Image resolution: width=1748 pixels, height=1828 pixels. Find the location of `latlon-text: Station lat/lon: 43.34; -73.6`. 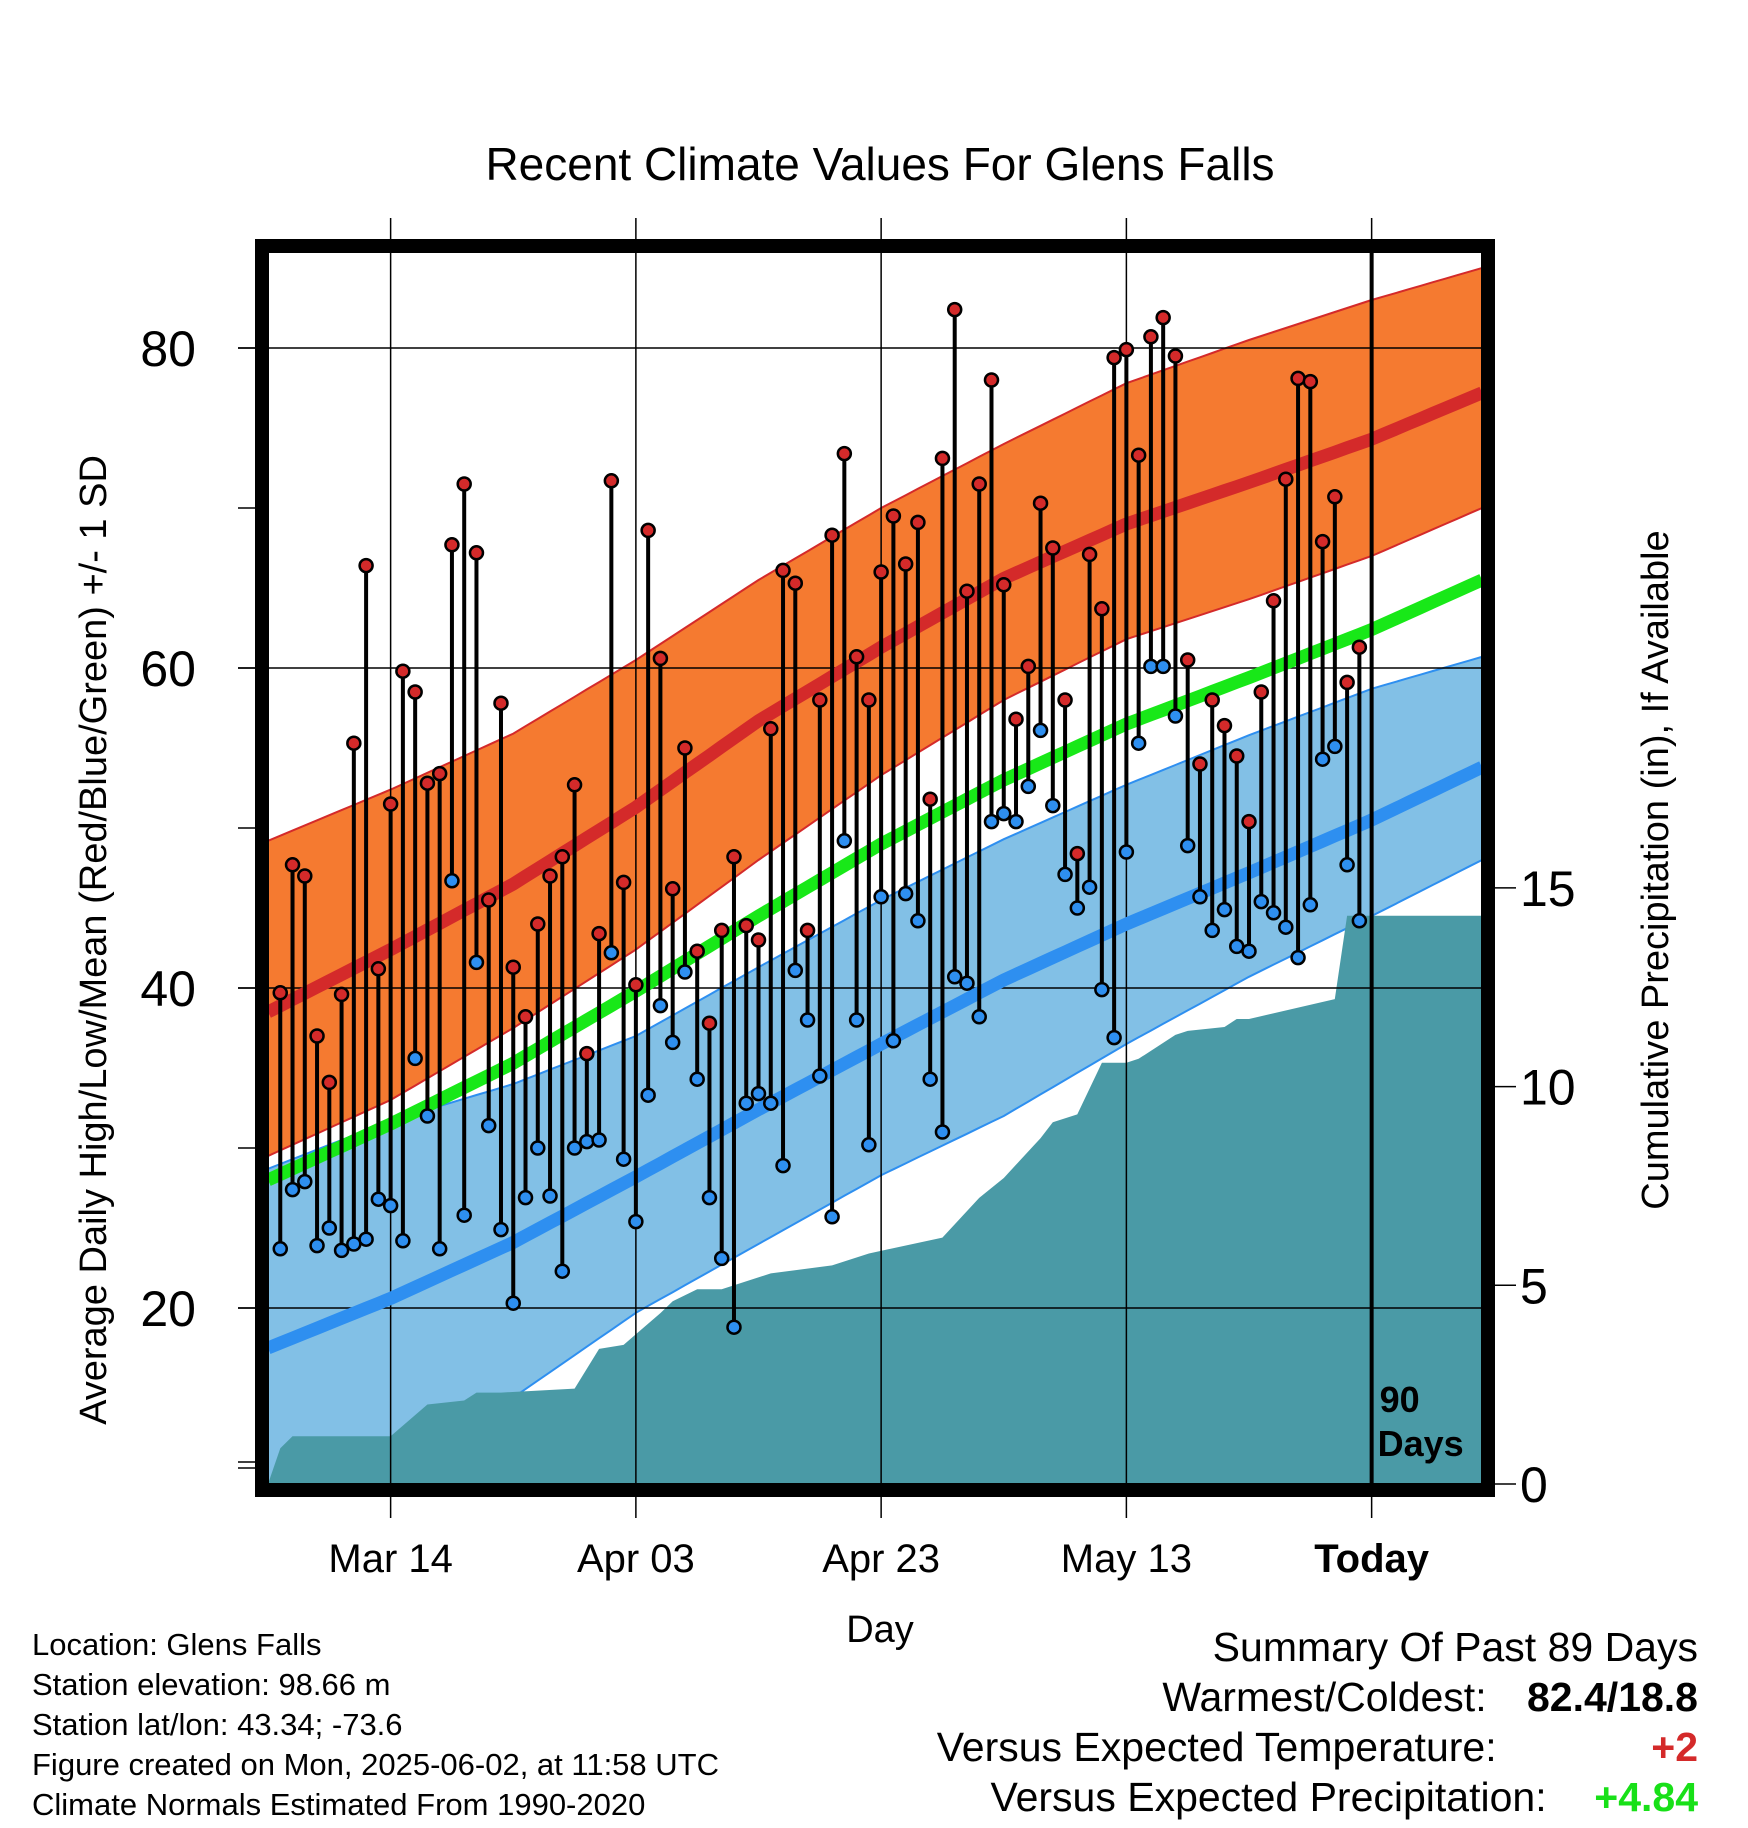

latlon-text: Station lat/lon: 43.34; -73.6 is located at coordinates (217, 1724).